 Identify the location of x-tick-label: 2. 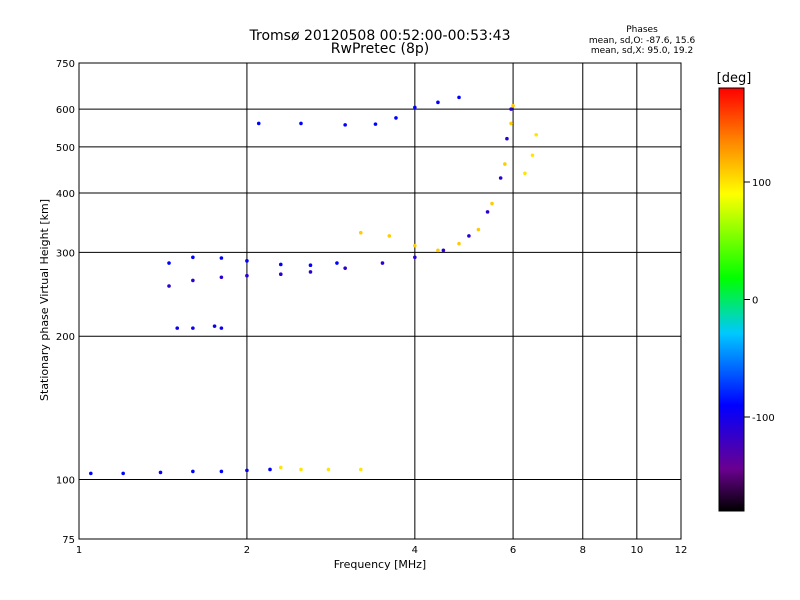
(247, 550).